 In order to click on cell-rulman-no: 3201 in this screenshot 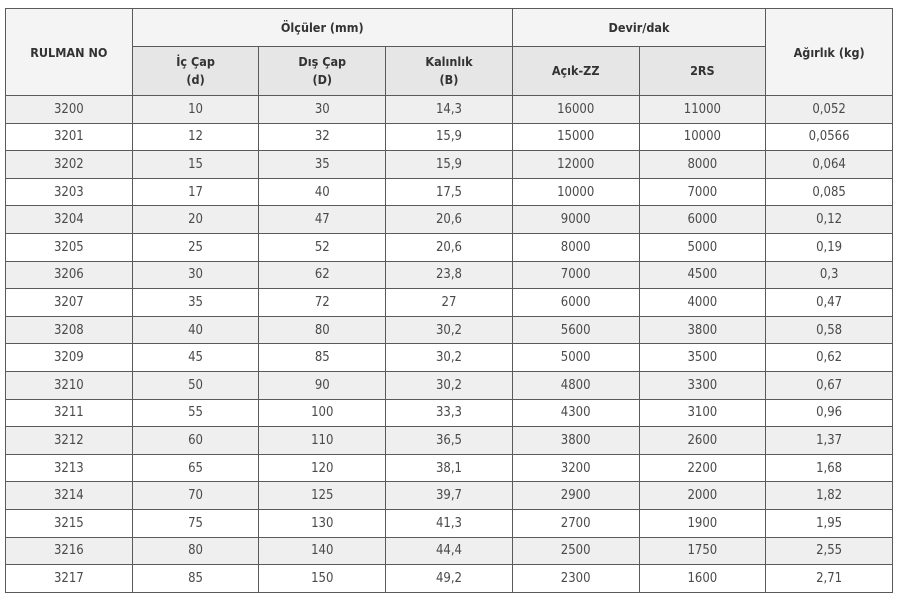, I will do `click(69, 137)`.